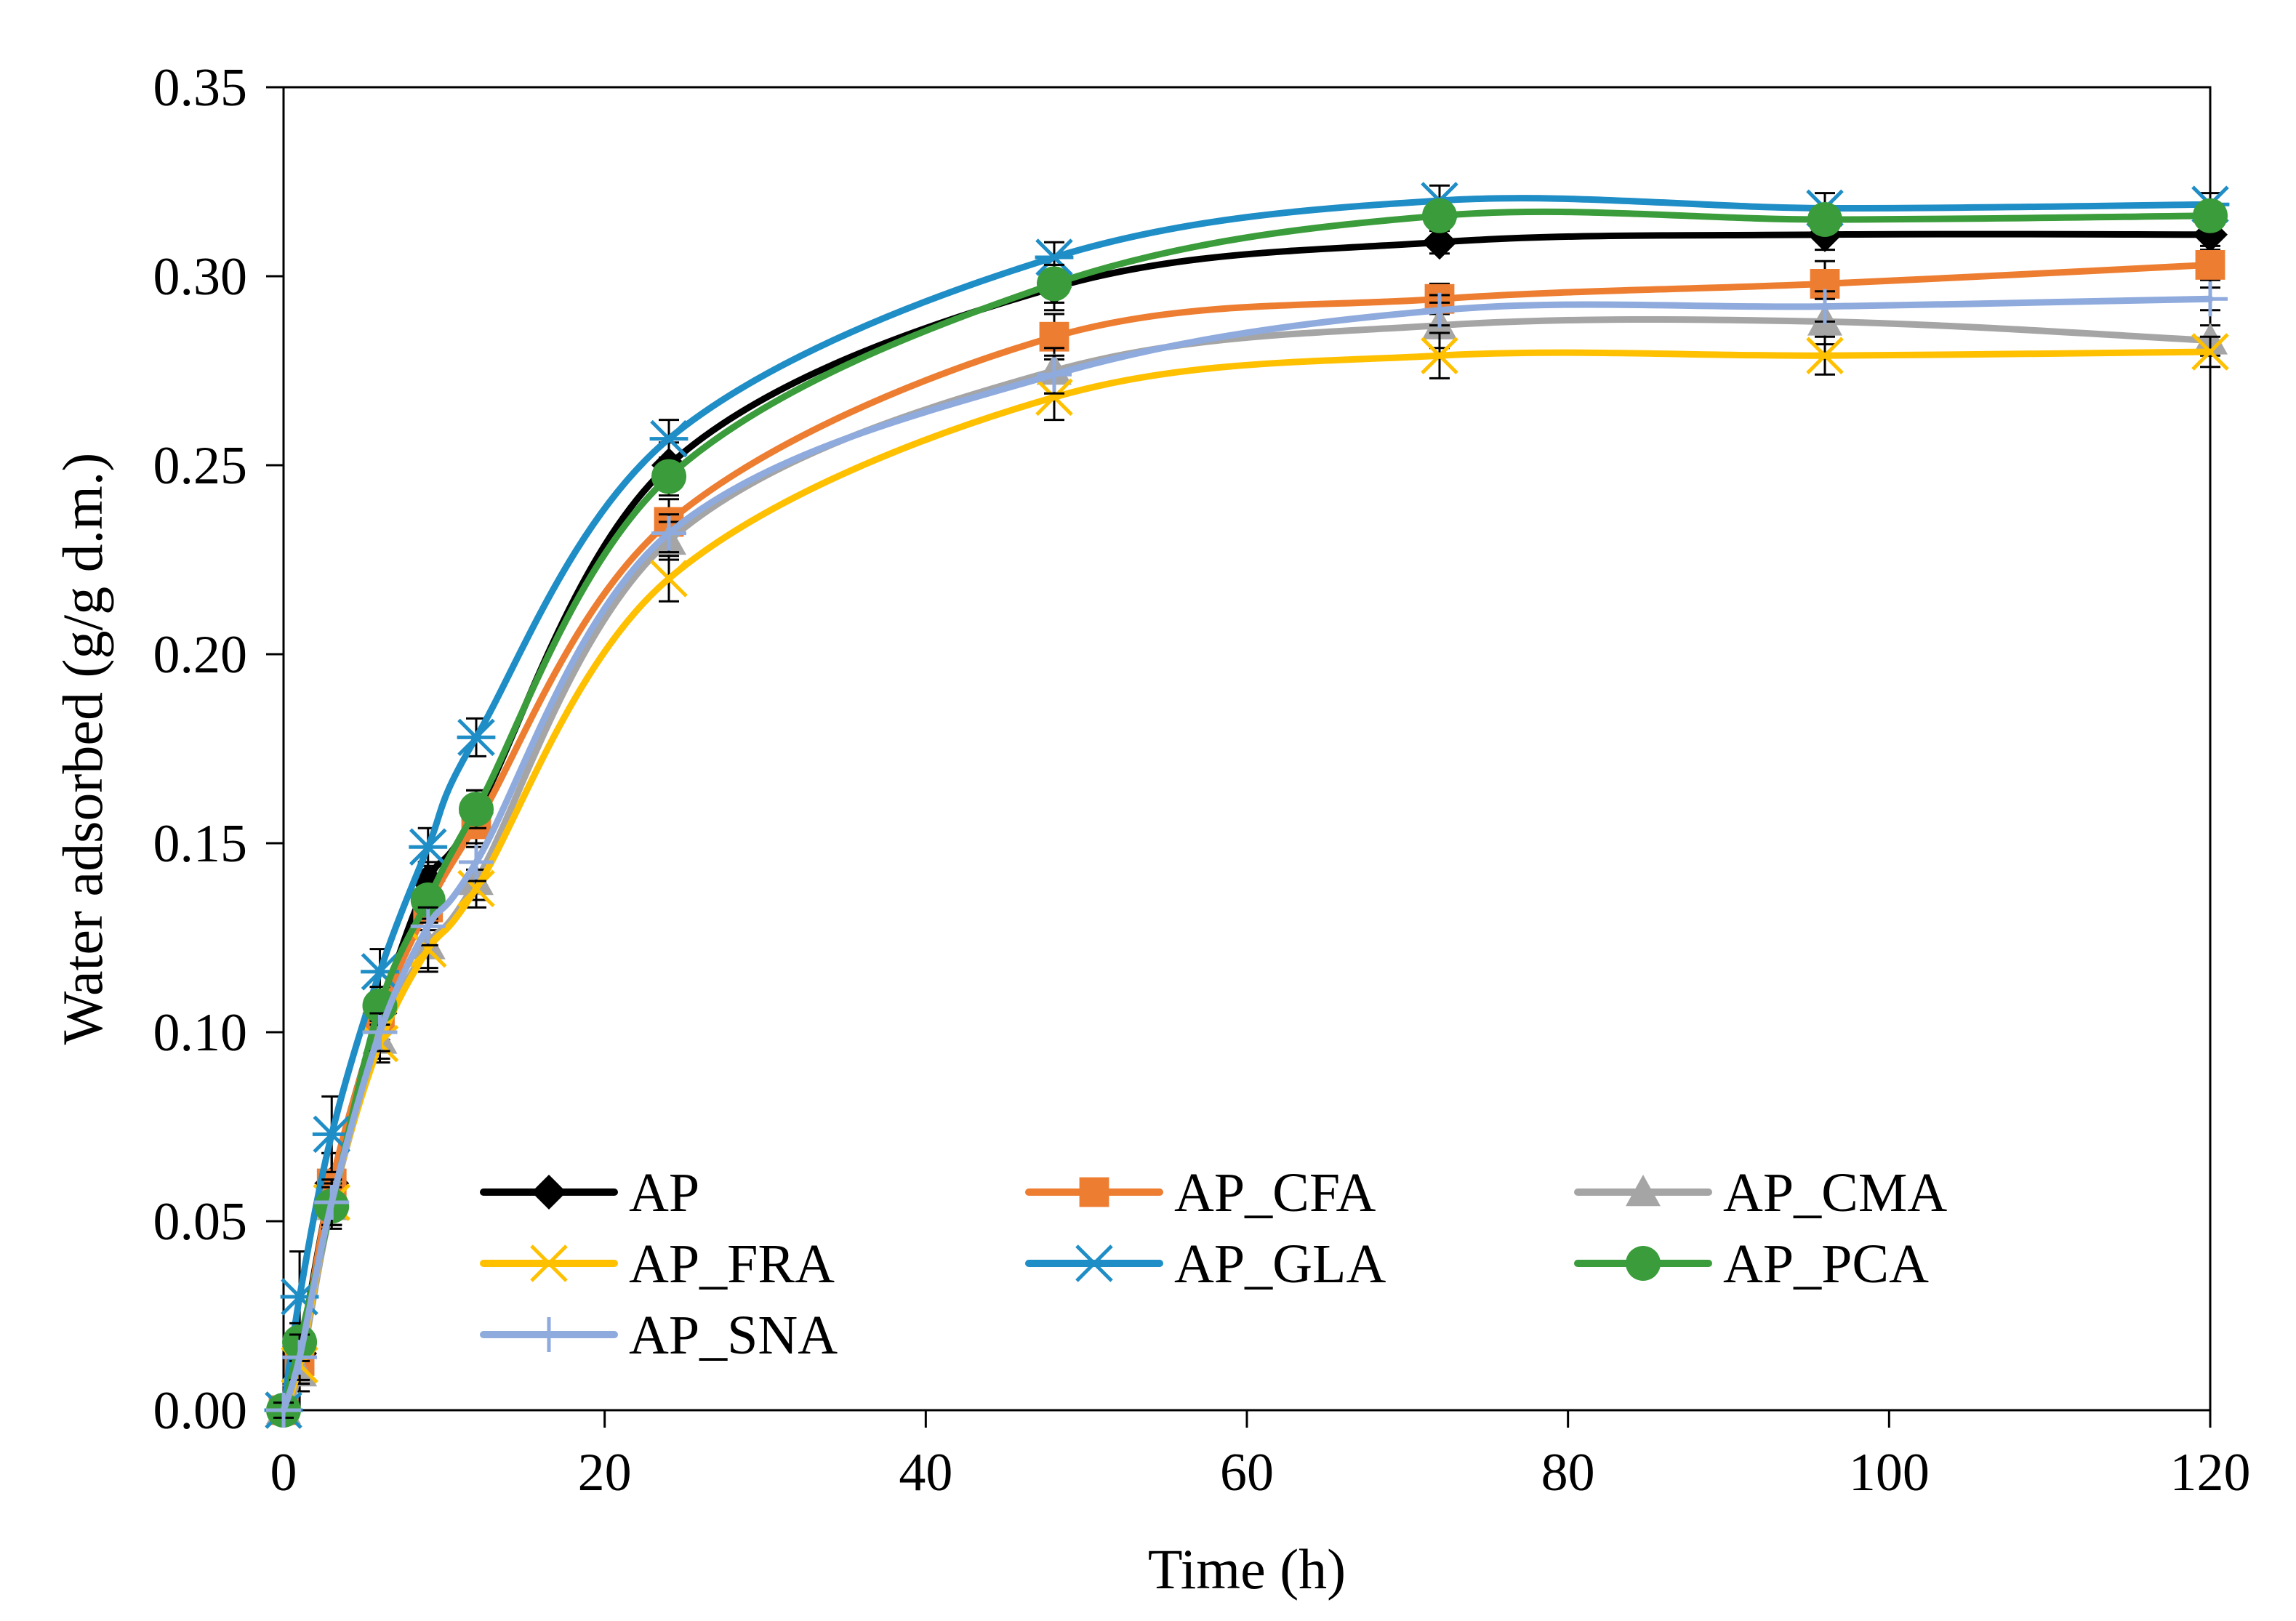 Image resolution: width=2296 pixels, height=1621 pixels. Describe the element at coordinates (200, 466) in the screenshot. I see `y-tick-label: 0.25` at that location.